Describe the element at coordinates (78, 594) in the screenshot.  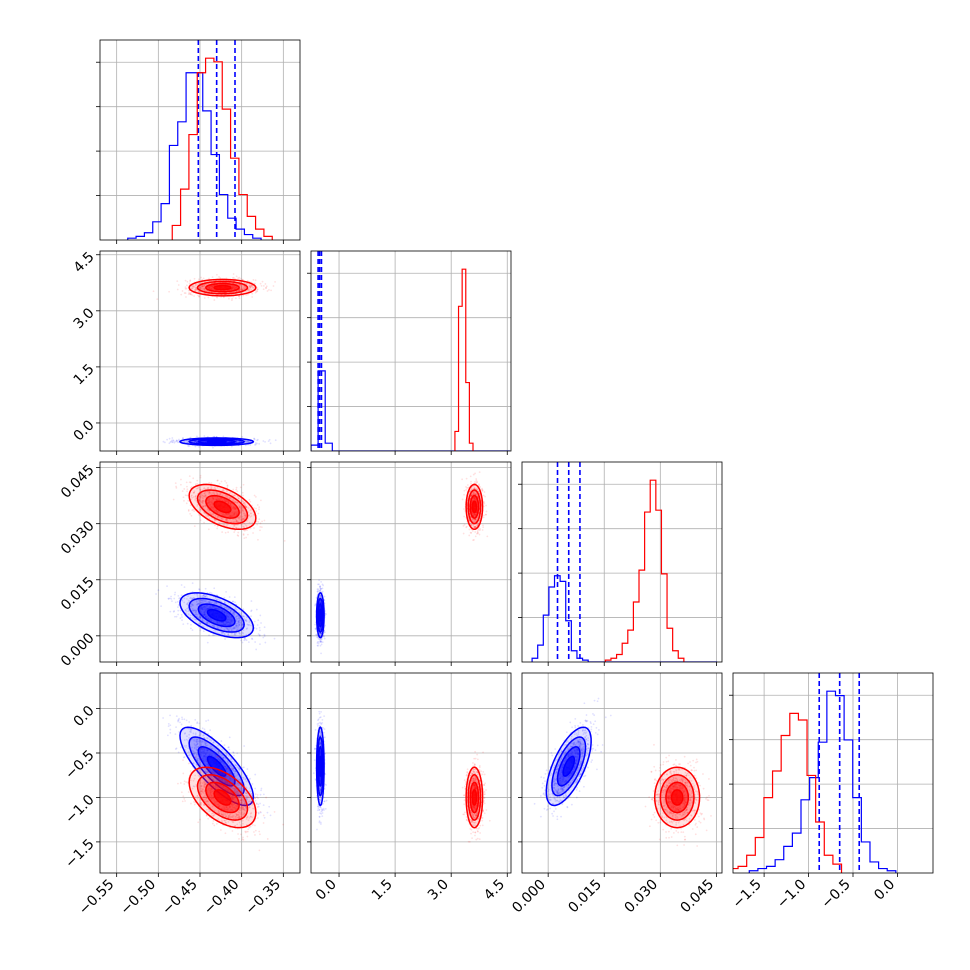
I see `y-tick-label-1: 0.015` at that location.